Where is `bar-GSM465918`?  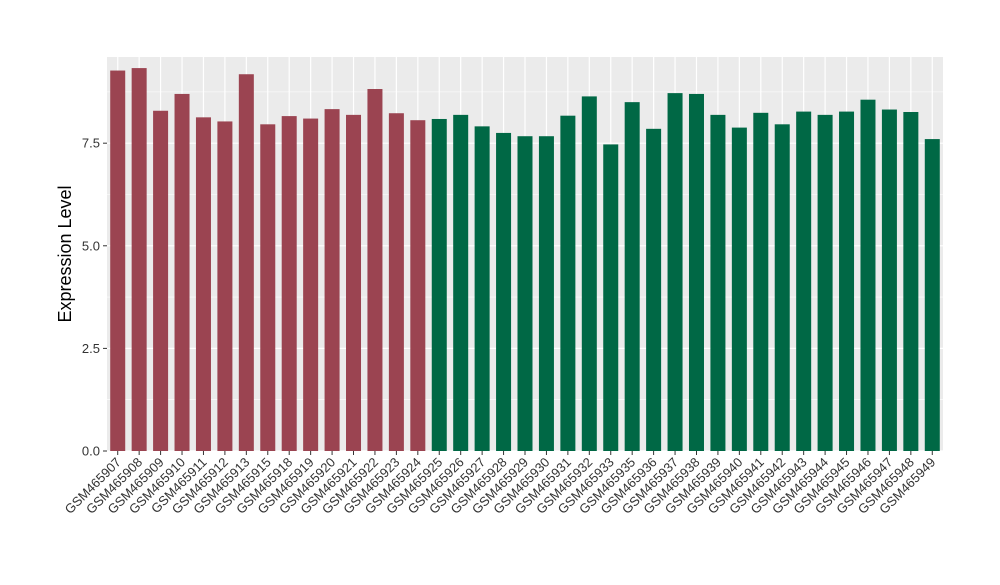
bar-GSM465918 is located at coordinates (289, 283).